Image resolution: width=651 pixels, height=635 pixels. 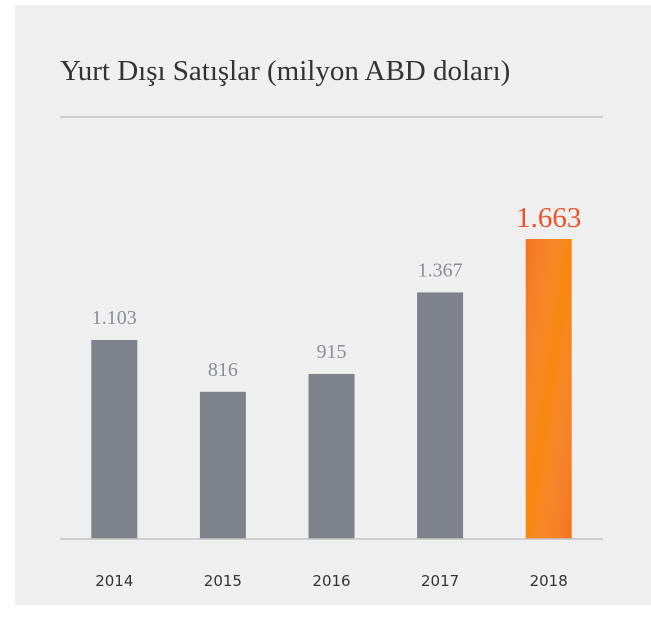 I want to click on x-tick-label: 2015, so click(x=223, y=581).